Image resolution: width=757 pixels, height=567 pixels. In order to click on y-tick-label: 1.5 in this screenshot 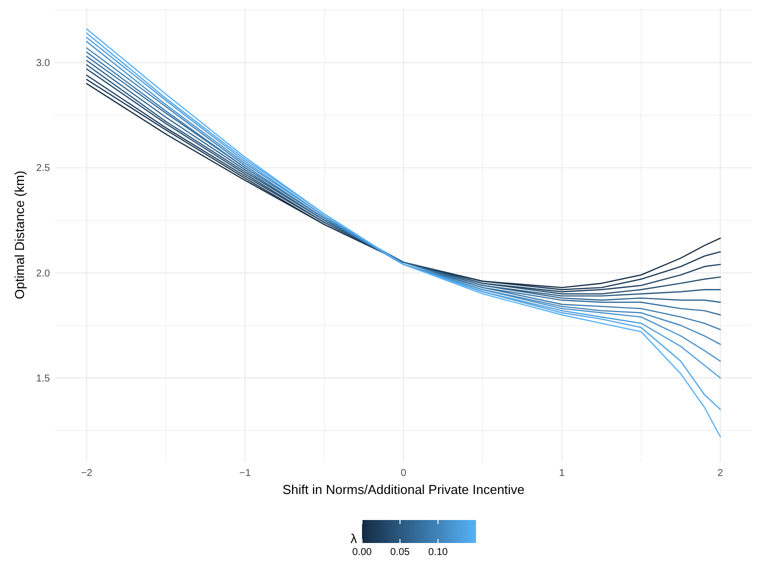, I will do `click(43, 378)`.